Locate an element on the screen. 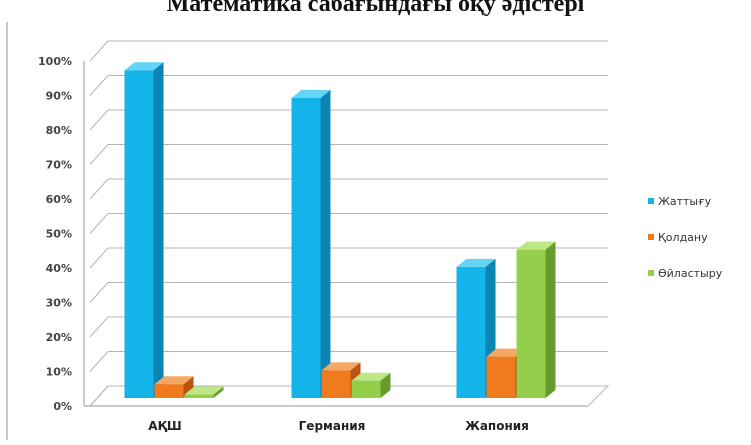 This screenshot has height=445, width=751. y-tick-label: 70% is located at coordinates (59, 165).